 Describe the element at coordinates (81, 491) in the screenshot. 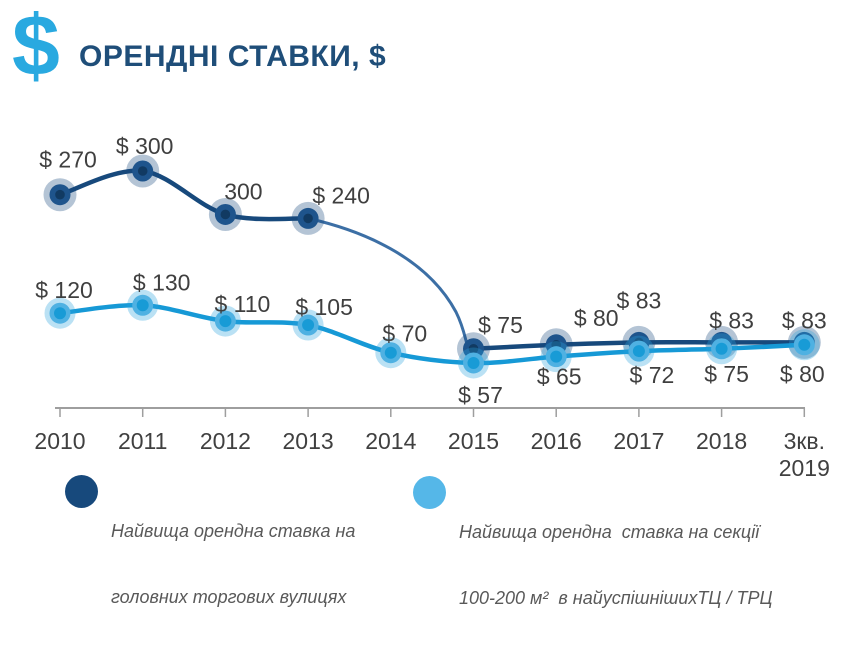

I see `legend-swatch-dark-circle` at that location.